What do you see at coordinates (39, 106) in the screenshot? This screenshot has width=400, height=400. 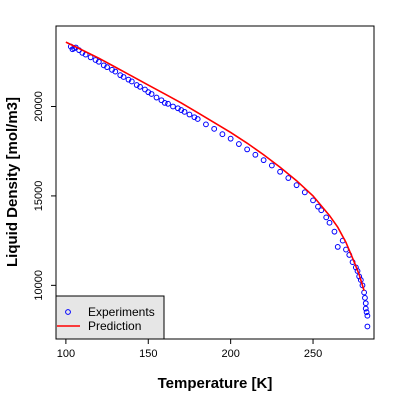 I see `y-tick-label: 20000` at bounding box center [39, 106].